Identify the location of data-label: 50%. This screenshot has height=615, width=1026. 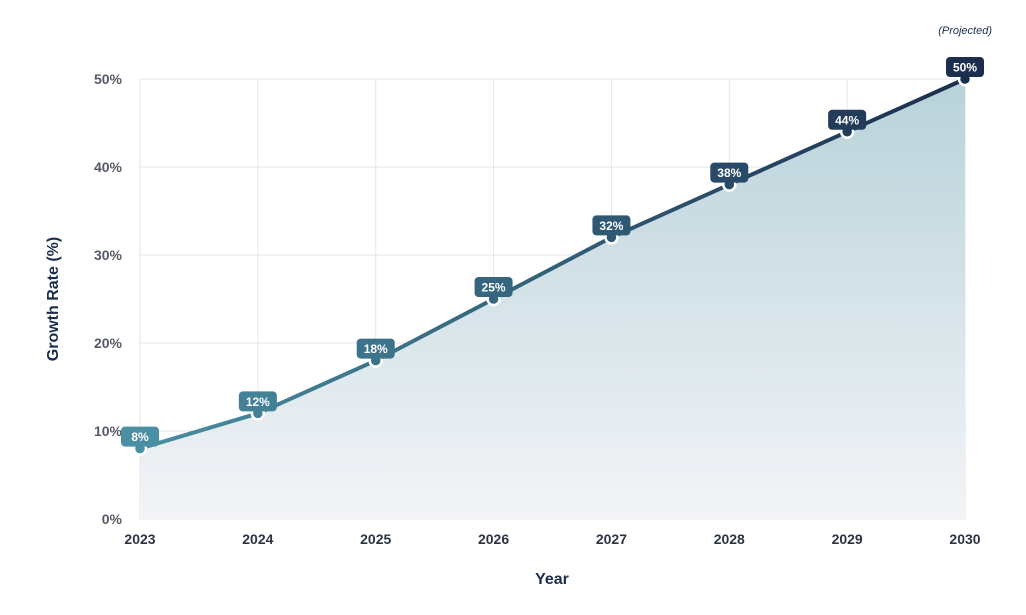
(965, 68).